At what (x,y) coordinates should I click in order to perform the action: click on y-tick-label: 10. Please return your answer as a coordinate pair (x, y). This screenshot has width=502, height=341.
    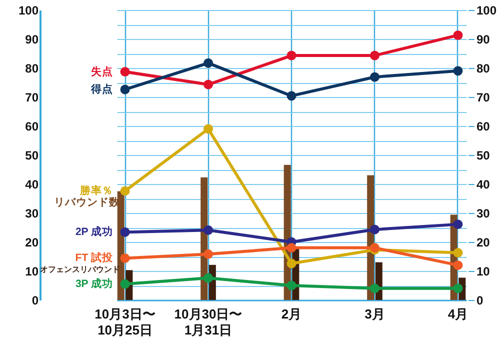
    Looking at the image, I should click on (32, 271).